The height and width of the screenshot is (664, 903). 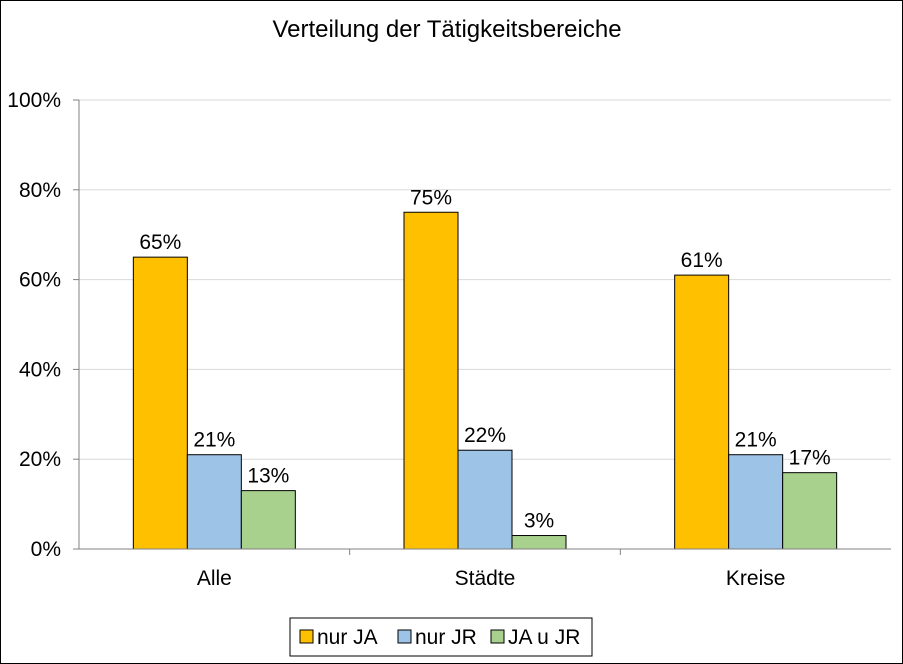 I want to click on legend-box, so click(x=441, y=637).